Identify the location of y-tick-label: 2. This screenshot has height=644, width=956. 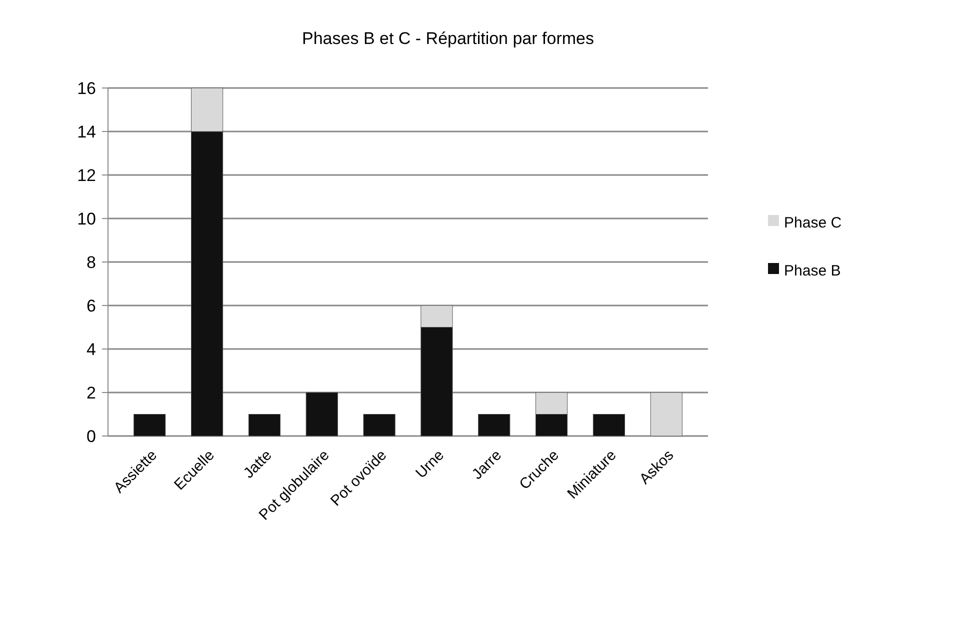
(91, 392).